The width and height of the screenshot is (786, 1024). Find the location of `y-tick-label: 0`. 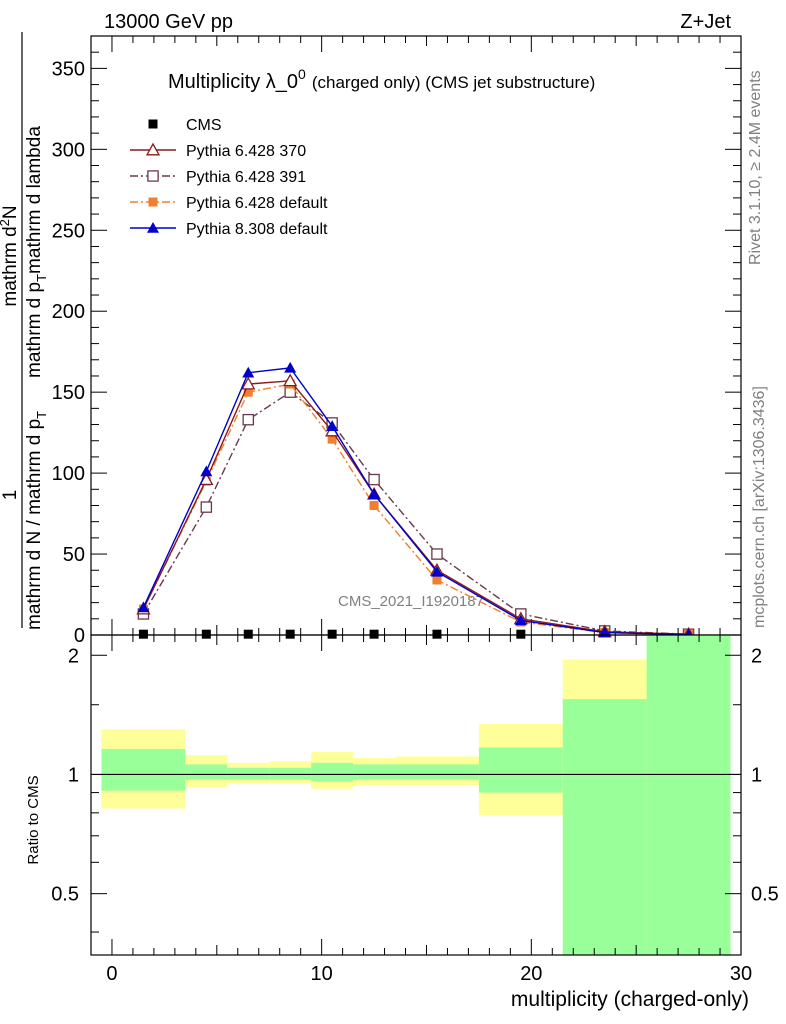

y-tick-label: 0 is located at coordinates (79, 636).